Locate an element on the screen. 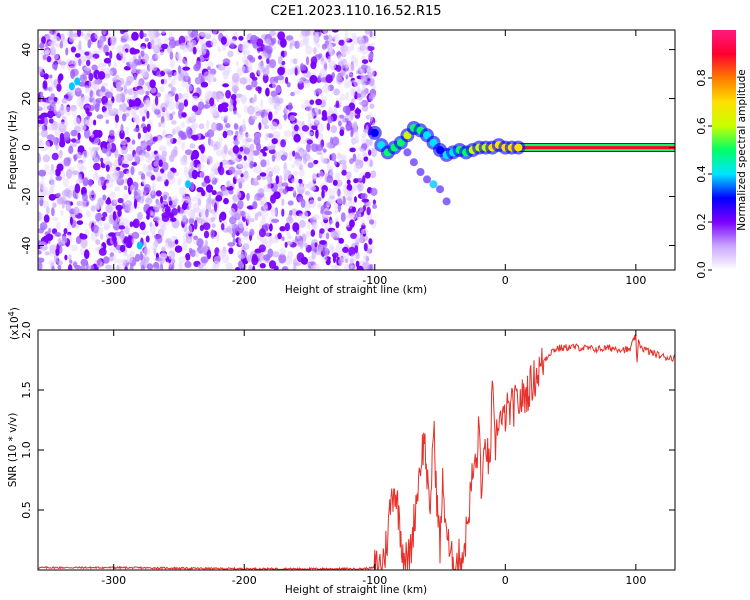 This screenshot has width=750, height=600. branch-point is located at coordinates (427, 179).